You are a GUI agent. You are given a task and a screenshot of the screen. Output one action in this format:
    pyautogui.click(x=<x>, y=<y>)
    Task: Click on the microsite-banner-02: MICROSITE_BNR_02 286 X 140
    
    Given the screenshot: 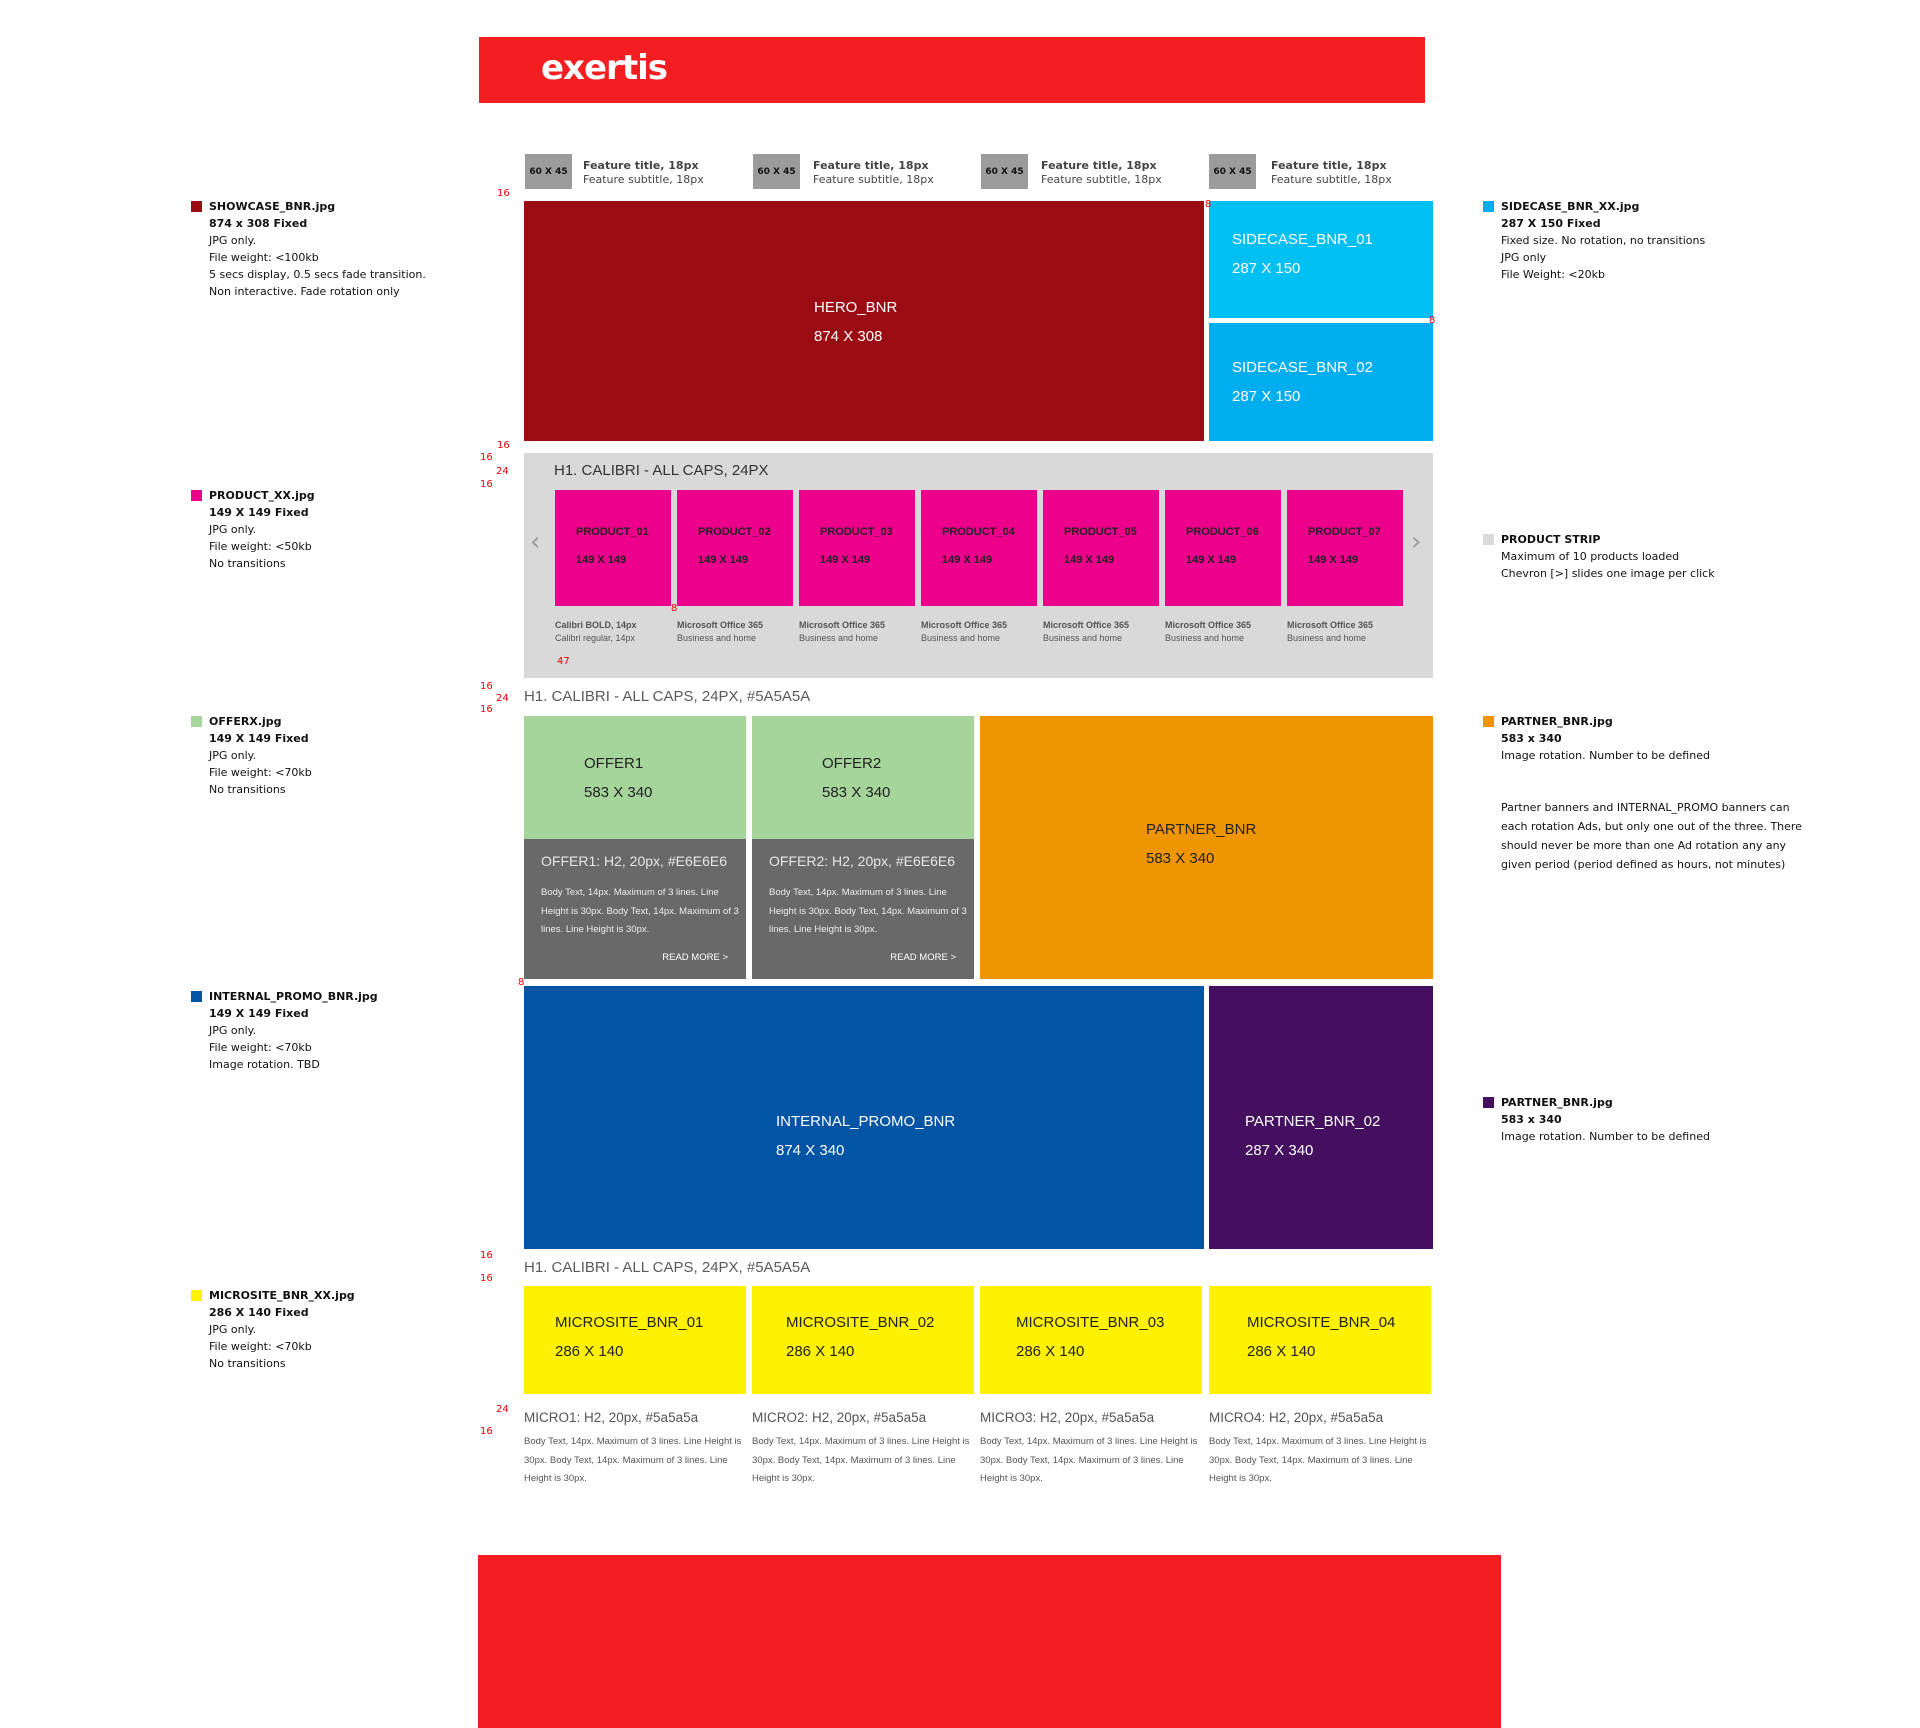 What is the action you would take?
    pyautogui.click(x=863, y=1340)
    